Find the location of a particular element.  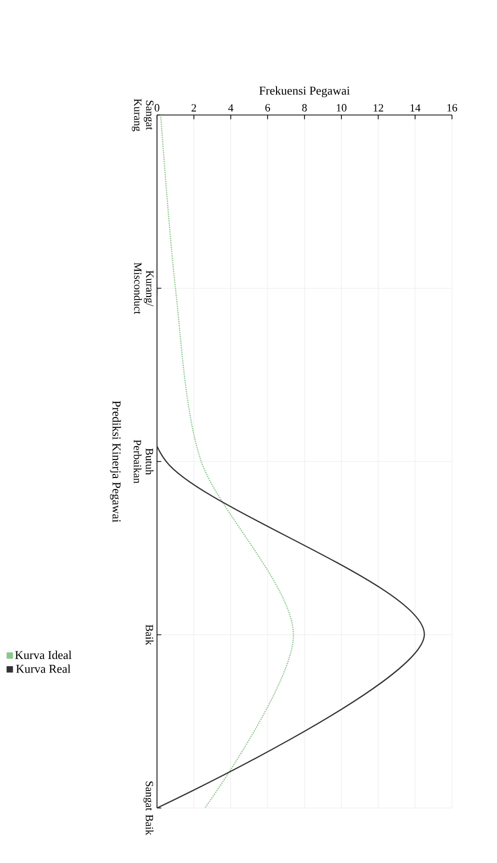

x-tick-label: 4 is located at coordinates (231, 108).